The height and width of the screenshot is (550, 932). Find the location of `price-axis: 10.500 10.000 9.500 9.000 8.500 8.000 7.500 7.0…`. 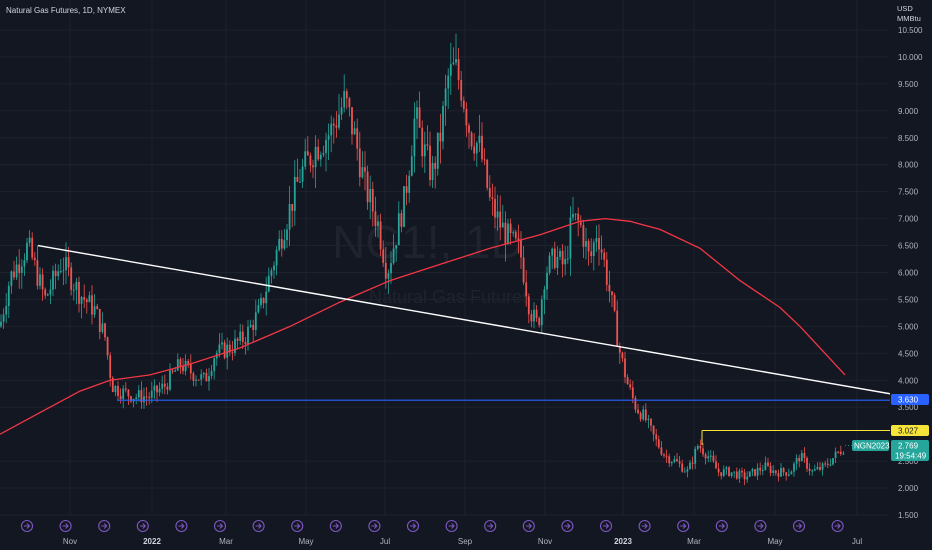

price-axis: 10.500 10.000 9.500 9.000 8.500 8.000 7.500 7.0… is located at coordinates (910, 273).